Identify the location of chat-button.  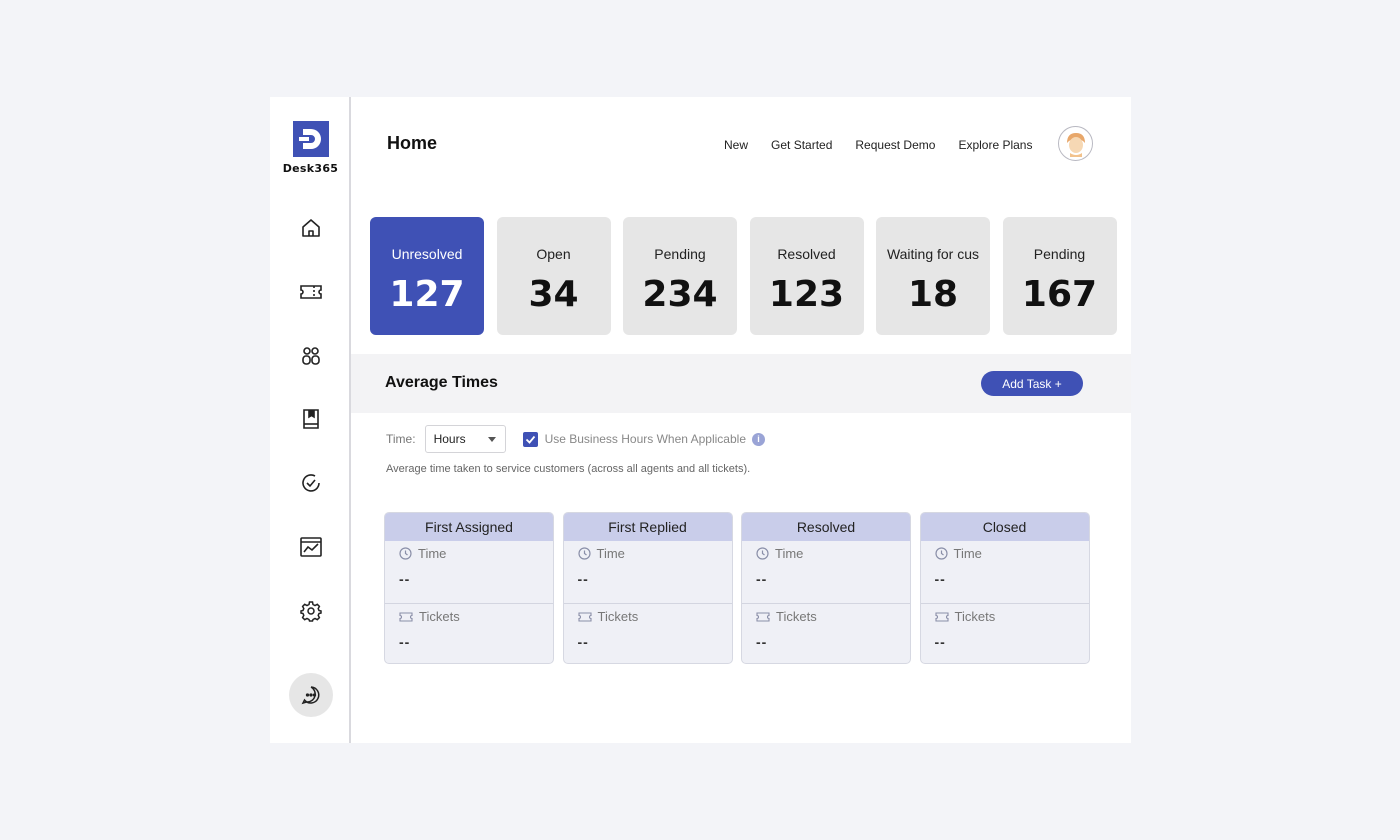
(311, 695).